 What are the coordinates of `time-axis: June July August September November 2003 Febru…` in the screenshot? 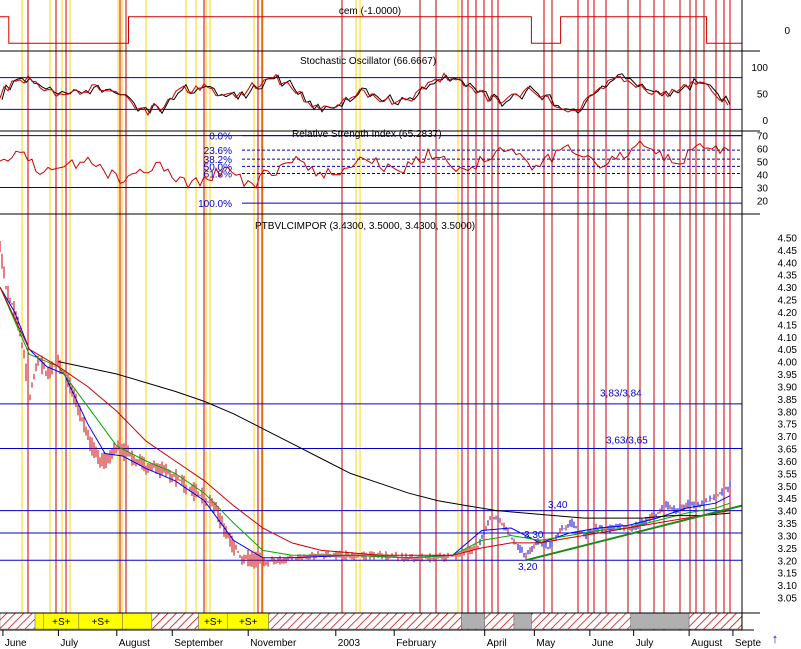 It's located at (381, 639).